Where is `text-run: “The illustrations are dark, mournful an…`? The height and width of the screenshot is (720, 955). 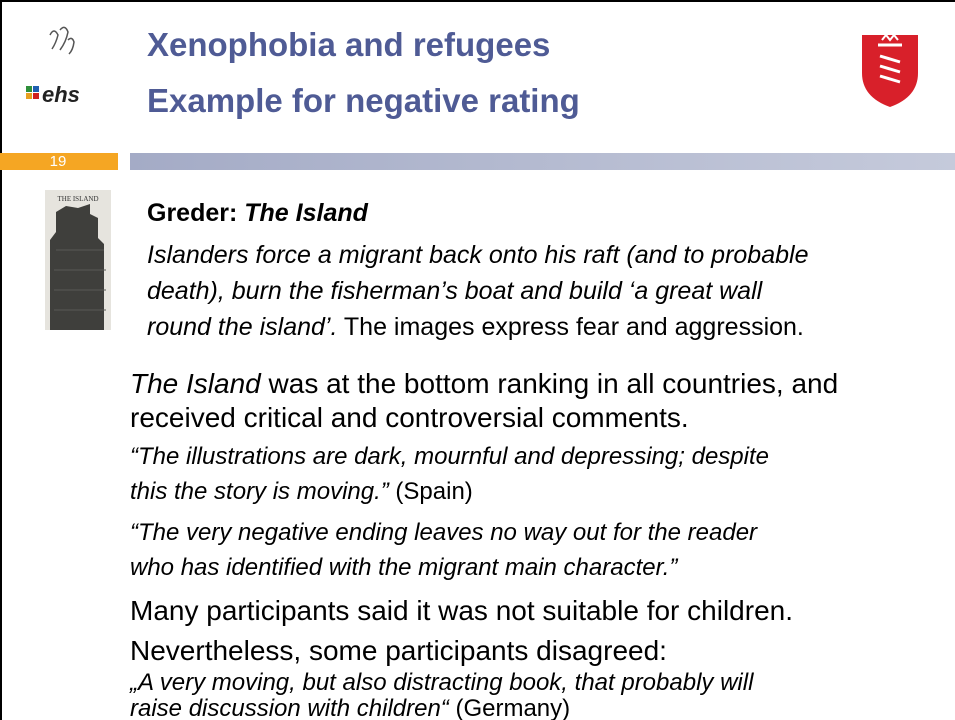
text-run: “The illustrations are dark, mournful an… is located at coordinates (449, 456).